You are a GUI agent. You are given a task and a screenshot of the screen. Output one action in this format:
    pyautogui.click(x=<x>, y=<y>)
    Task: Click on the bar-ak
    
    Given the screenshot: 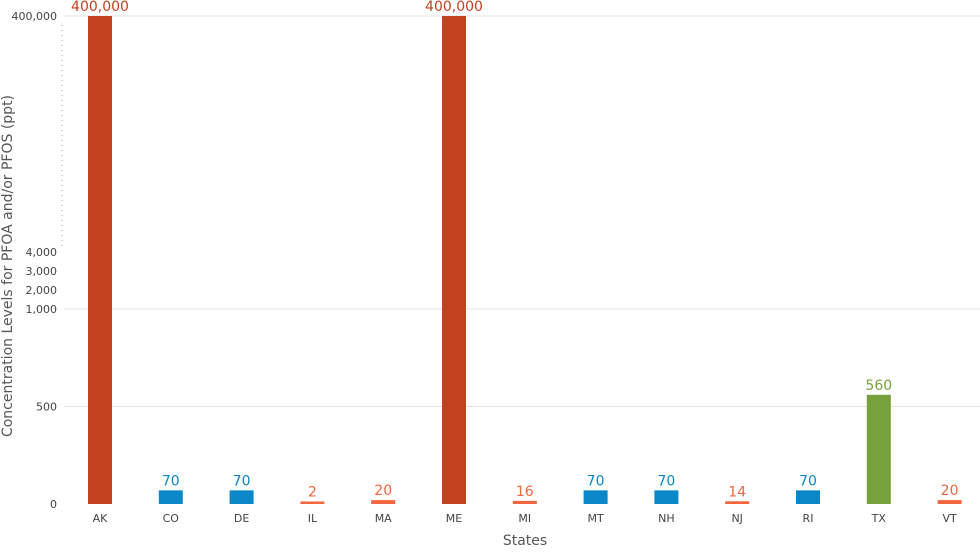 What is the action you would take?
    pyautogui.click(x=100, y=260)
    